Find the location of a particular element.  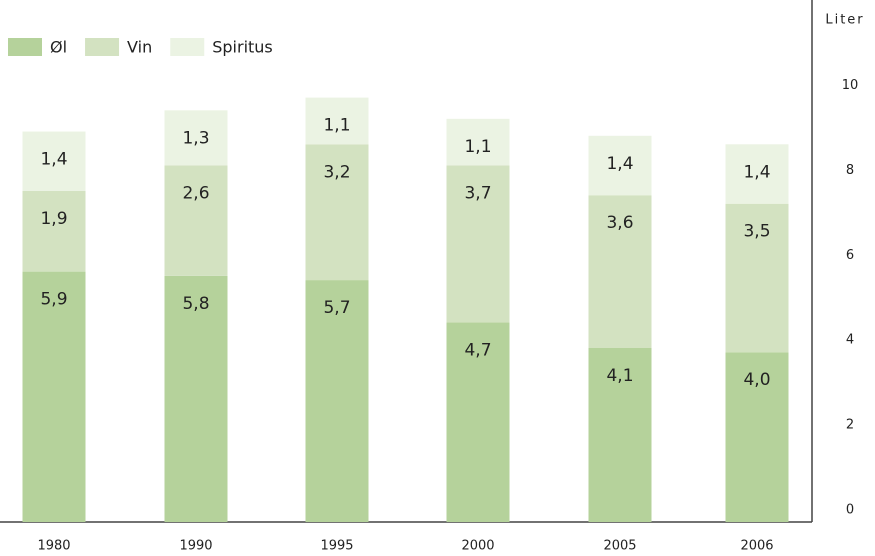

x-tick-label: 1980 is located at coordinates (53, 546).